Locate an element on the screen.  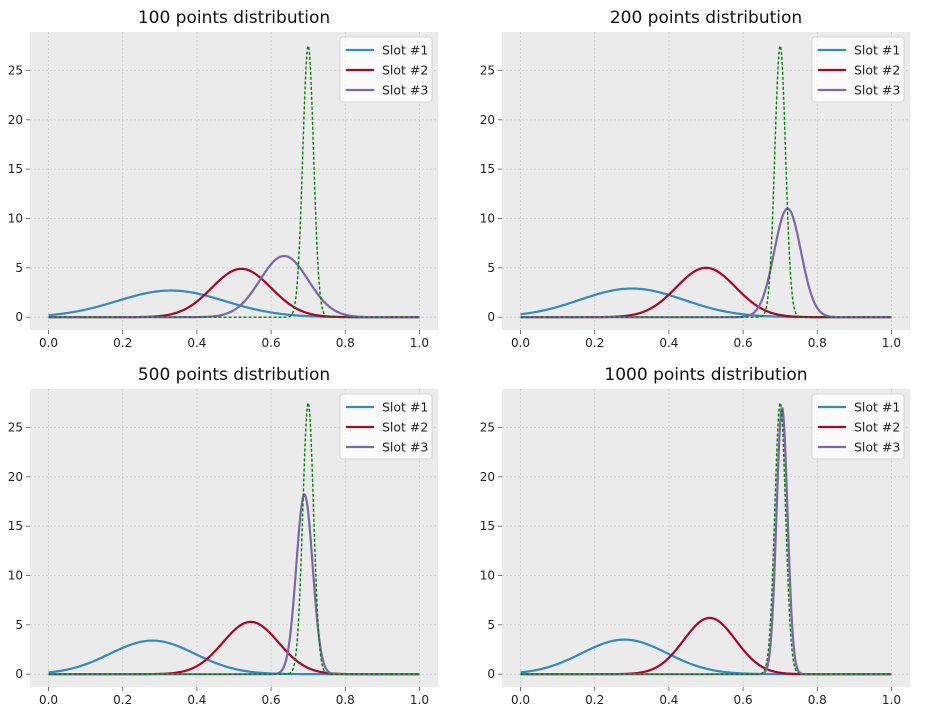
chart-title: 1000 points distribution is located at coordinates (705, 375).